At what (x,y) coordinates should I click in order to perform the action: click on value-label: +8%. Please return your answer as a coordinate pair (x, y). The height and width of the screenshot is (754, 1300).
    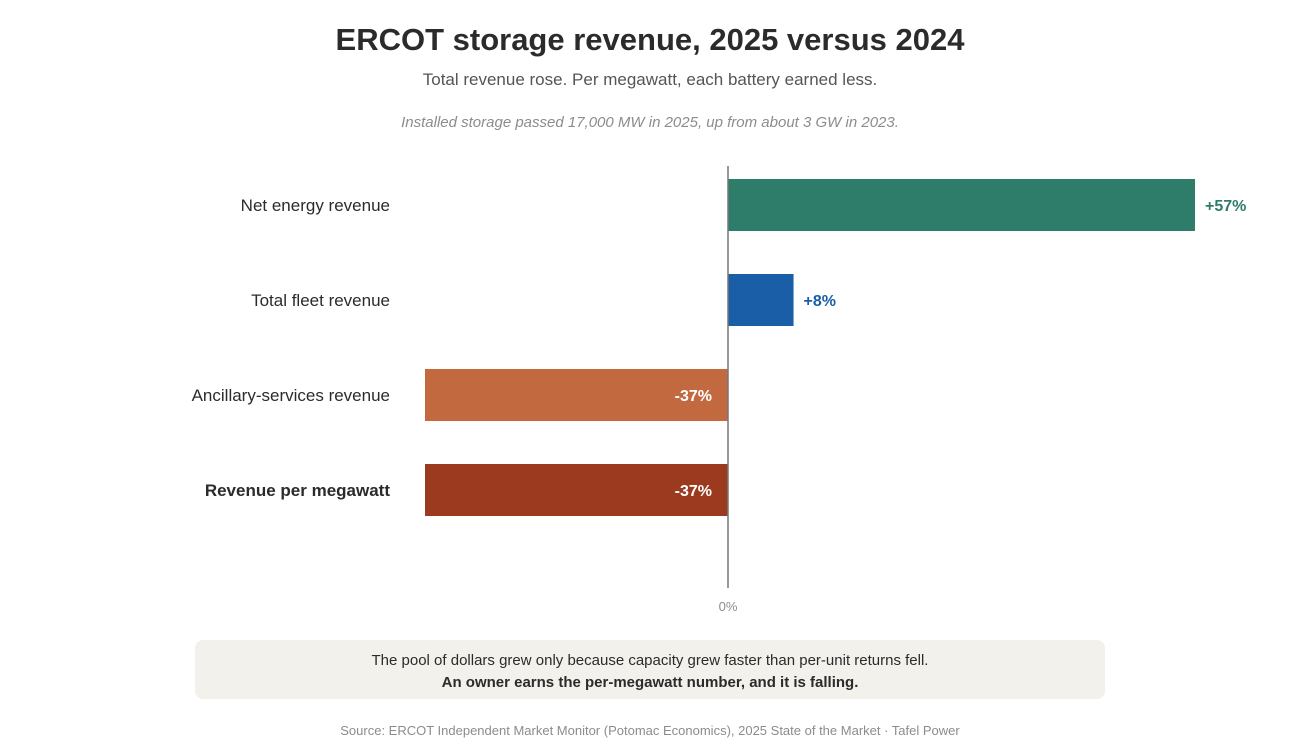
    Looking at the image, I should click on (820, 301).